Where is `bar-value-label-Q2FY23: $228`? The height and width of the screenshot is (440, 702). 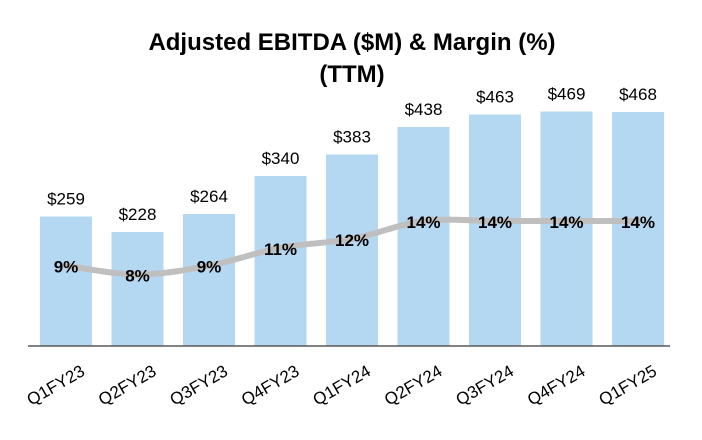
bar-value-label-Q2FY23: $228 is located at coordinates (138, 214).